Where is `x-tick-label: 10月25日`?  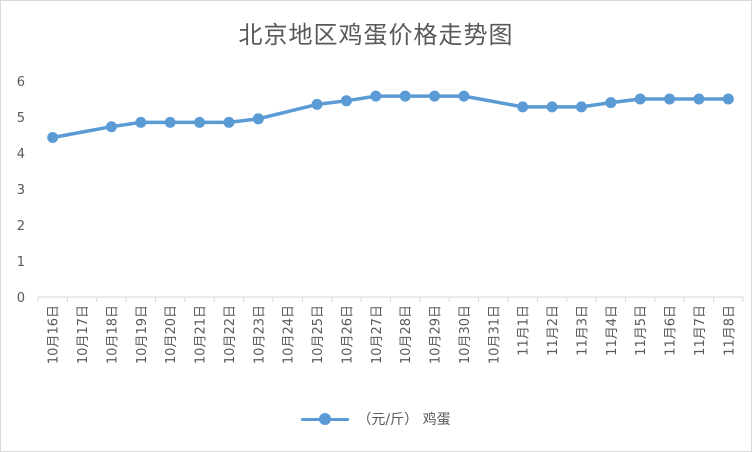
x-tick-label: 10月25日 is located at coordinates (318, 334).